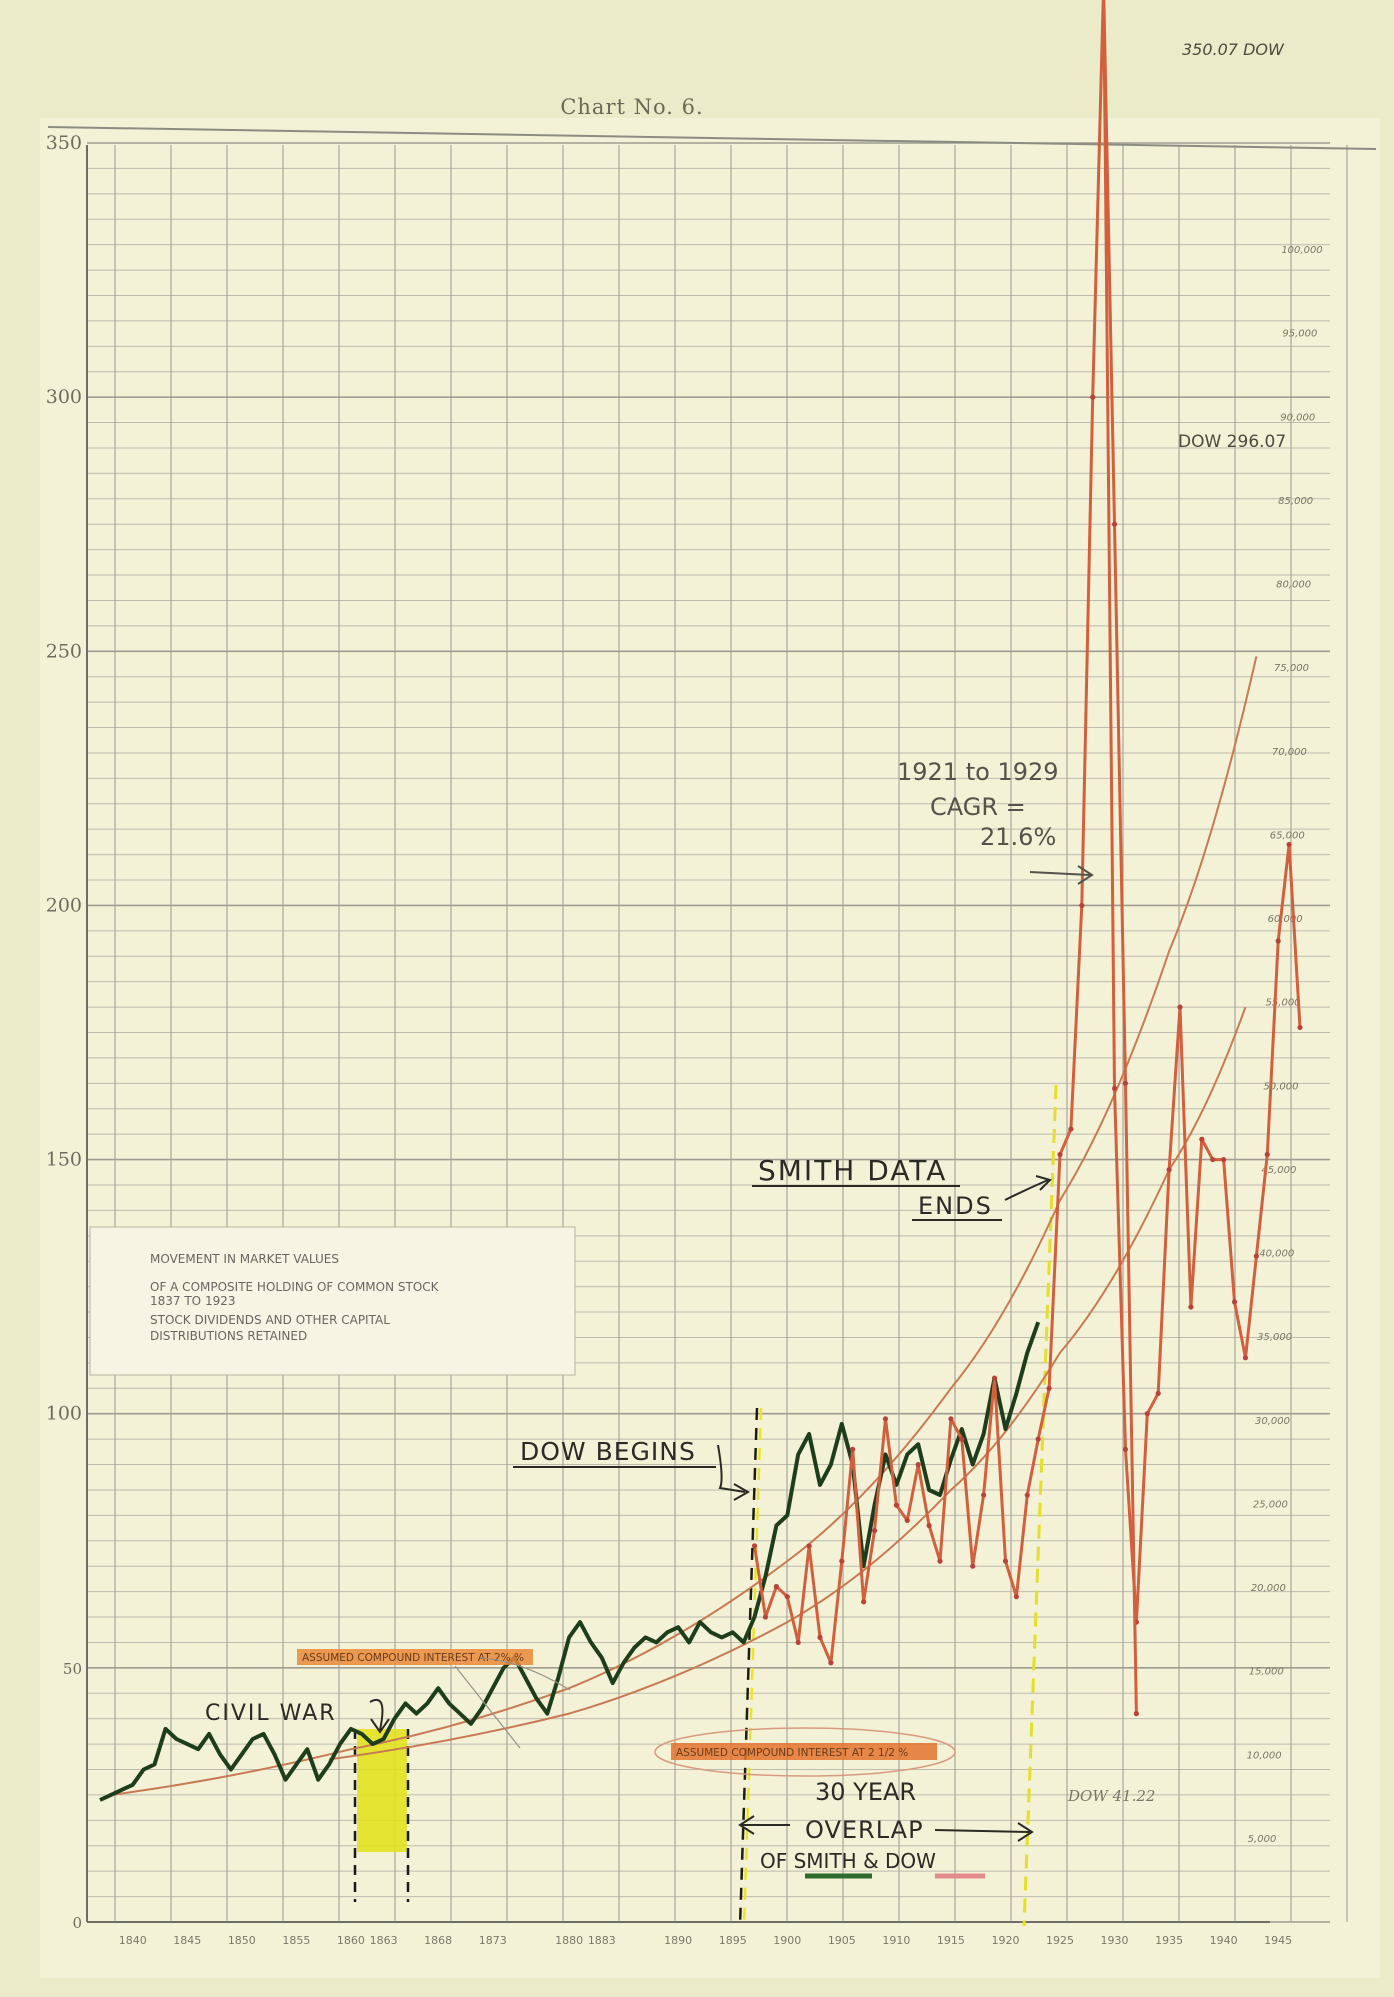 The image size is (1394, 1997). What do you see at coordinates (1272, 1421) in the screenshot?
I see `right-axis-label: 30,000` at bounding box center [1272, 1421].